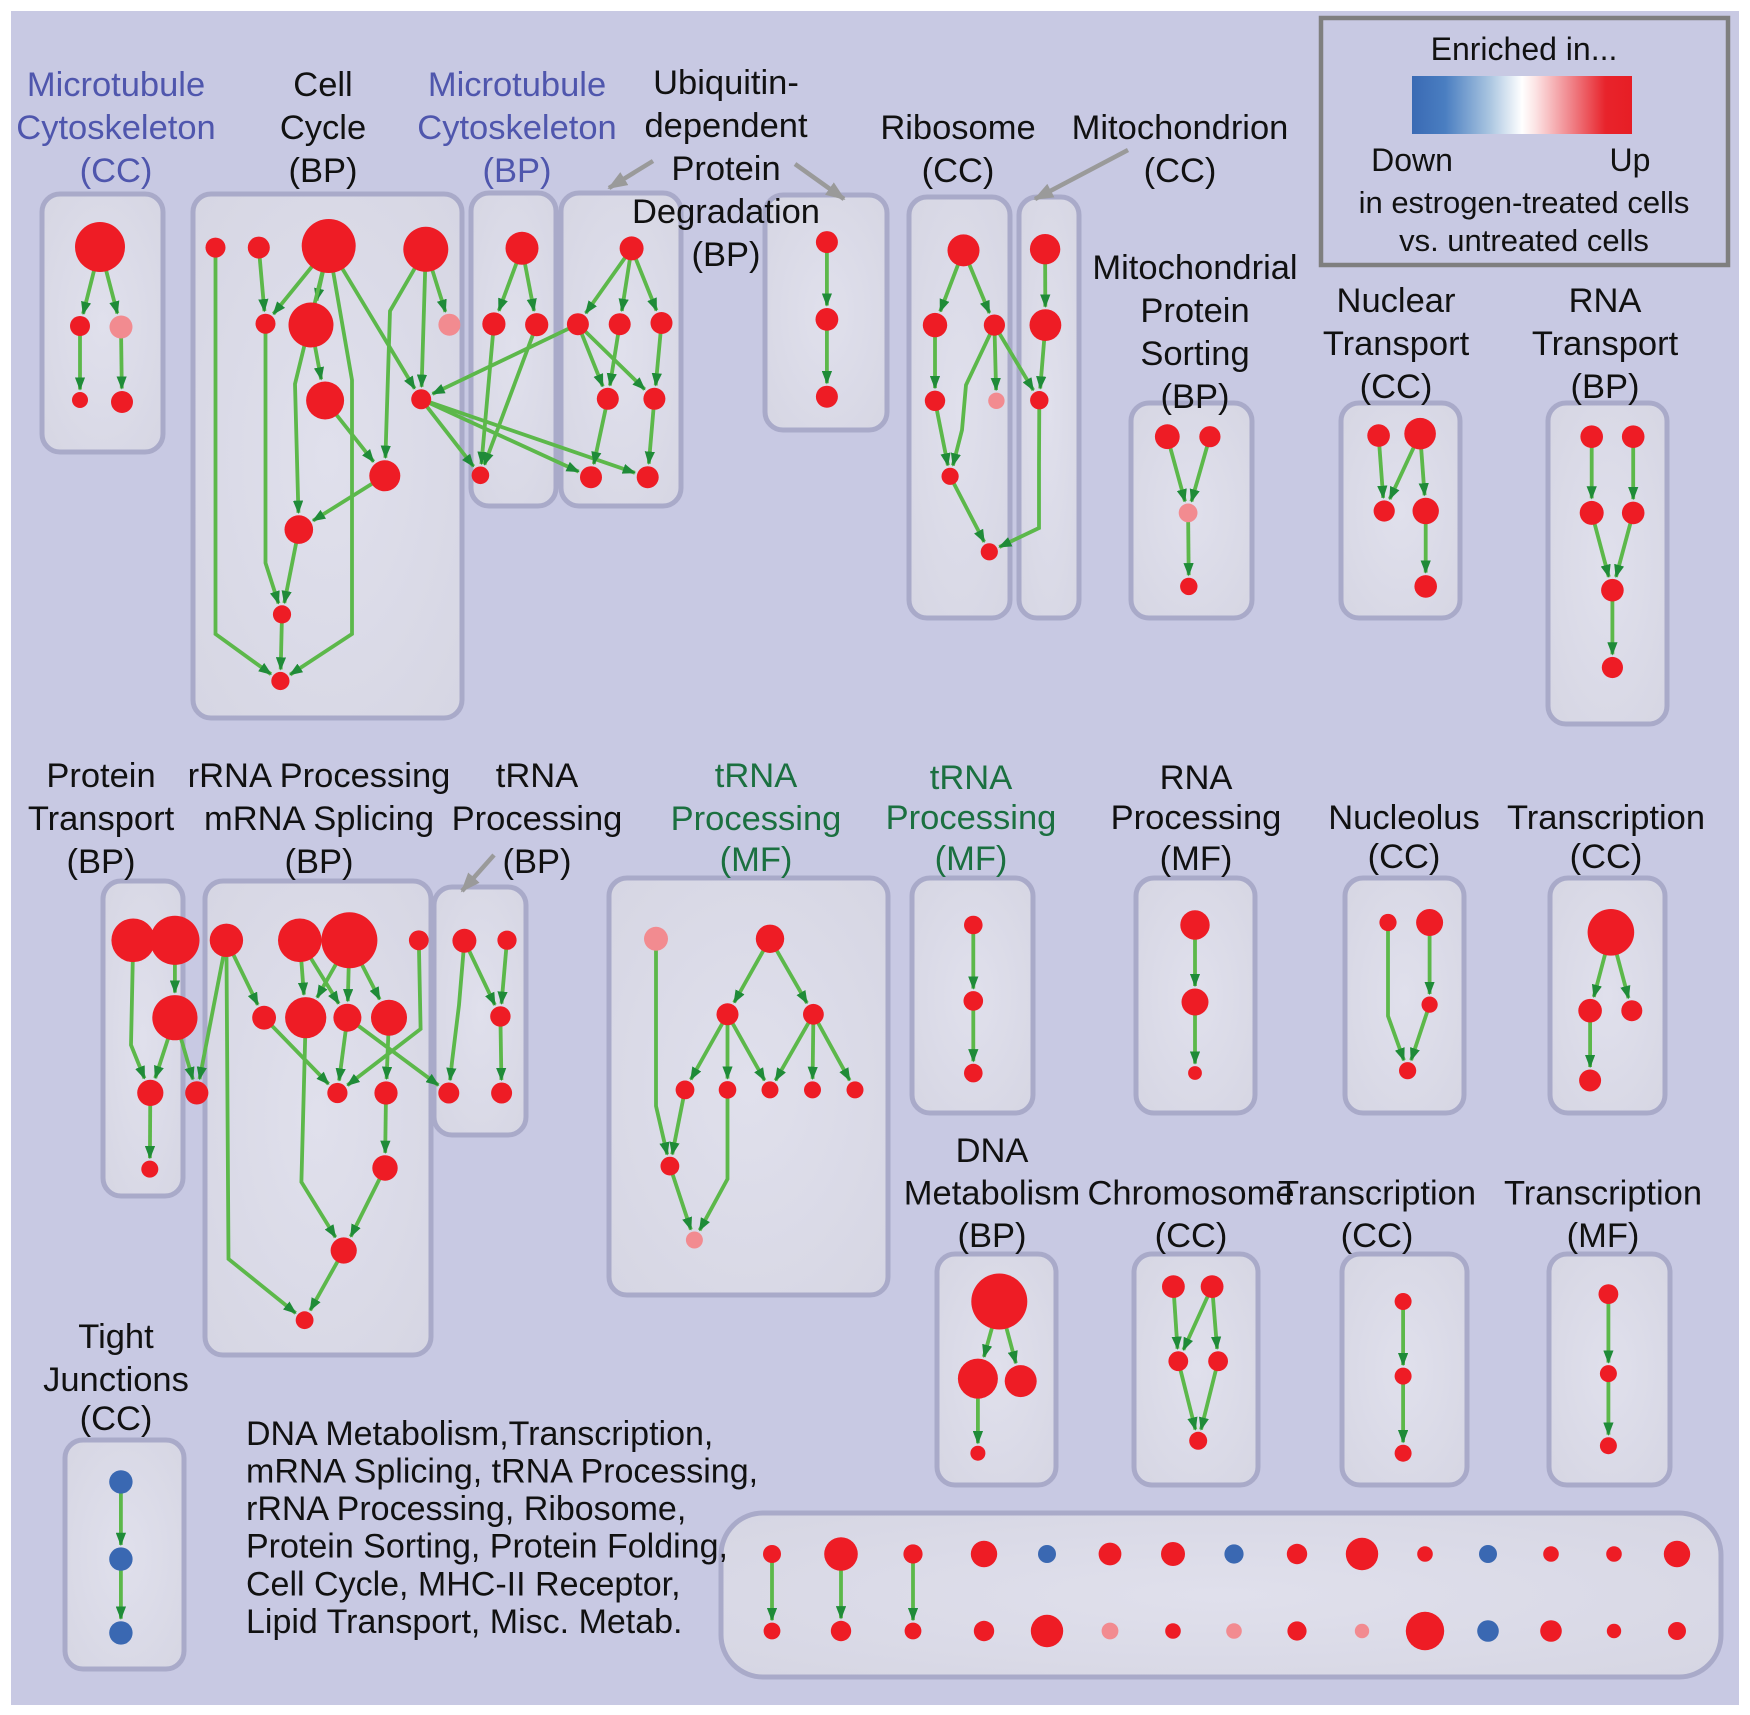 The image size is (1750, 1715). Describe the element at coordinates (1180, 128) in the screenshot. I see `svg-text: Mitochondrion` at that location.